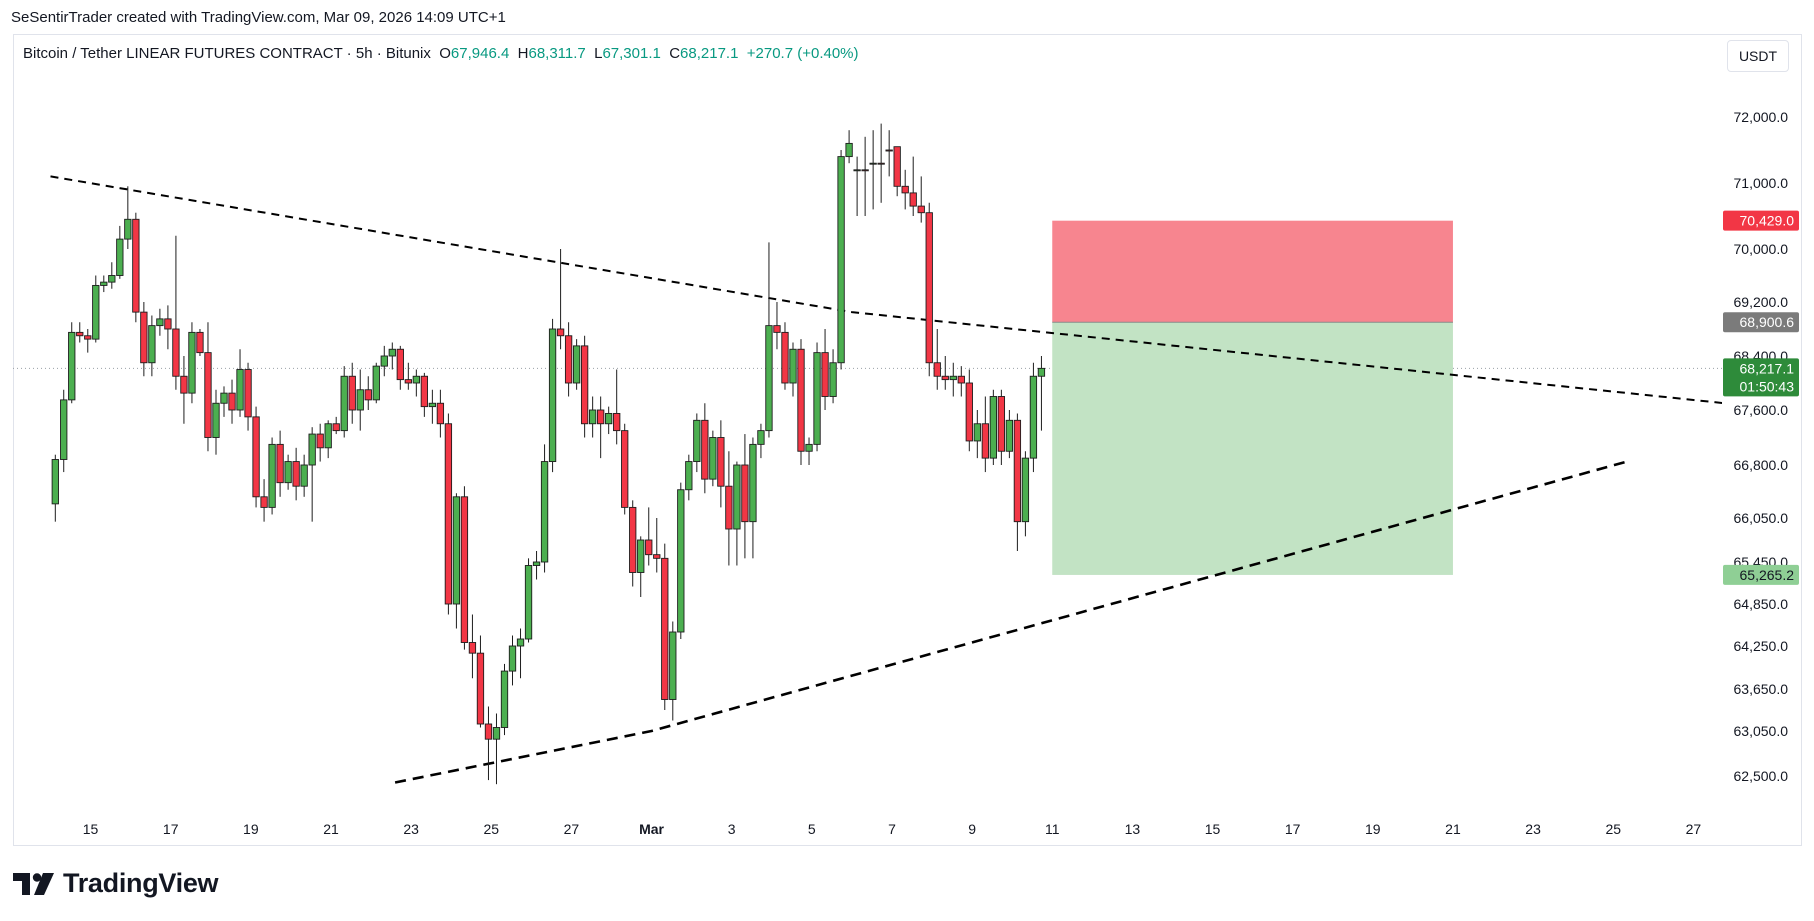  What do you see at coordinates (1213, 829) in the screenshot?
I see `time-tick-label: 15` at bounding box center [1213, 829].